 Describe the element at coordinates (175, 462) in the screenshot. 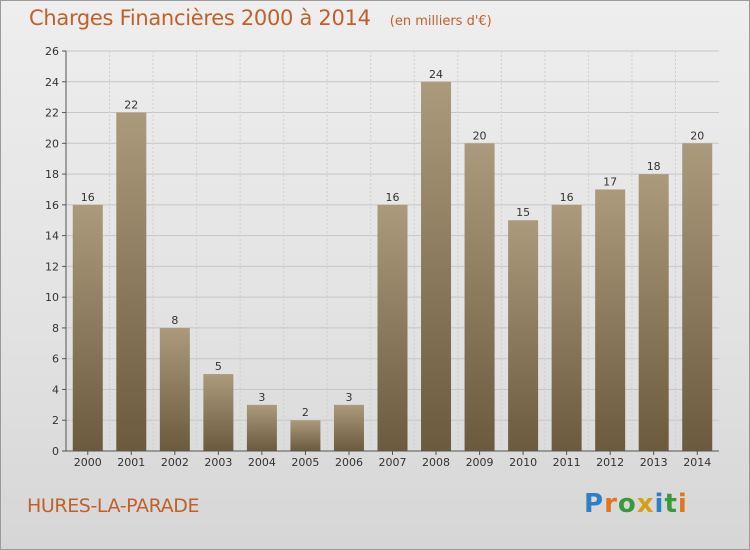

I see `x-tick-label: 2002` at that location.